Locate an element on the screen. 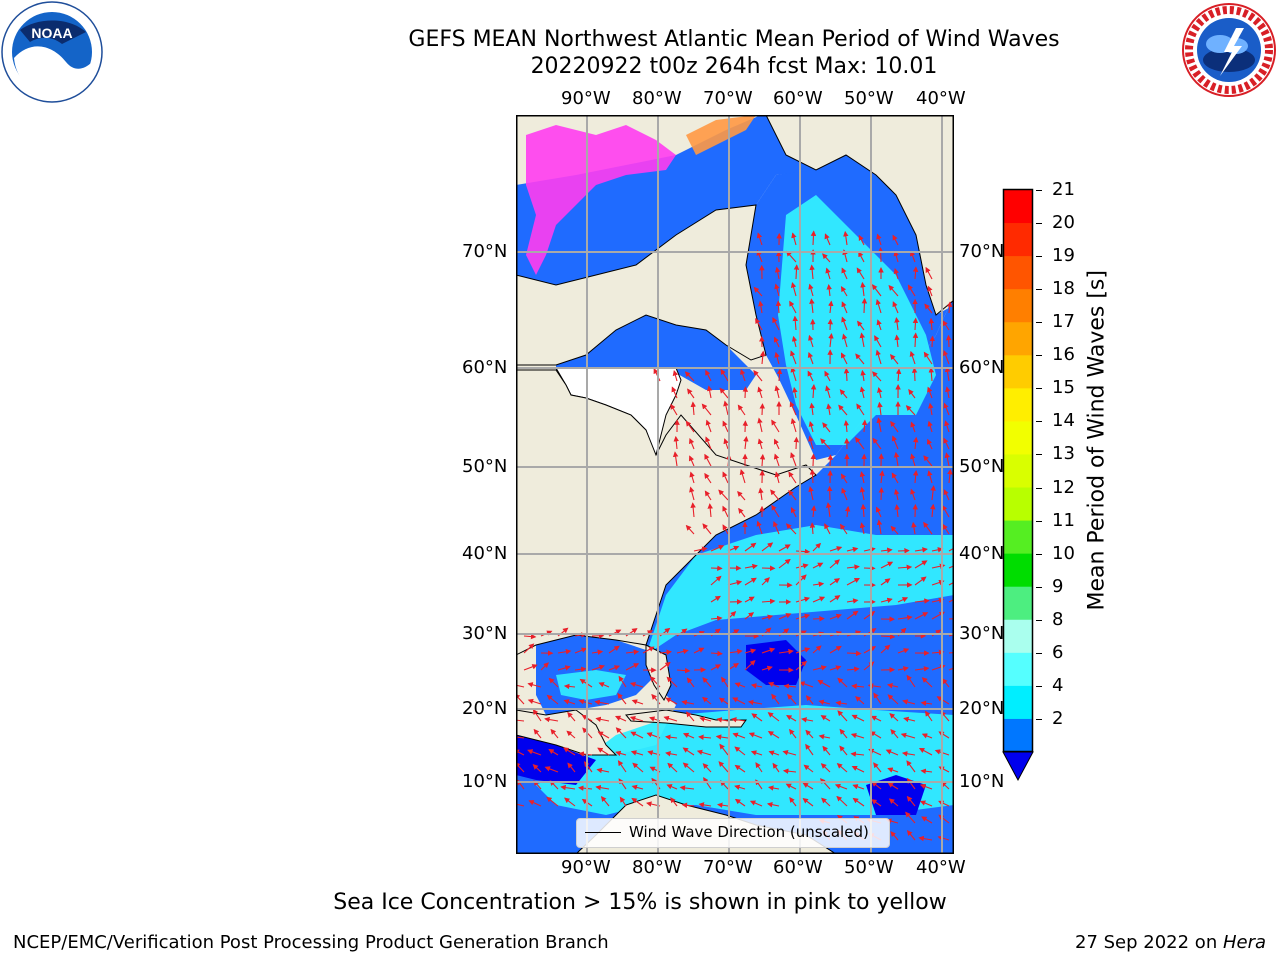  legend-line-icon is located at coordinates (603, 832).